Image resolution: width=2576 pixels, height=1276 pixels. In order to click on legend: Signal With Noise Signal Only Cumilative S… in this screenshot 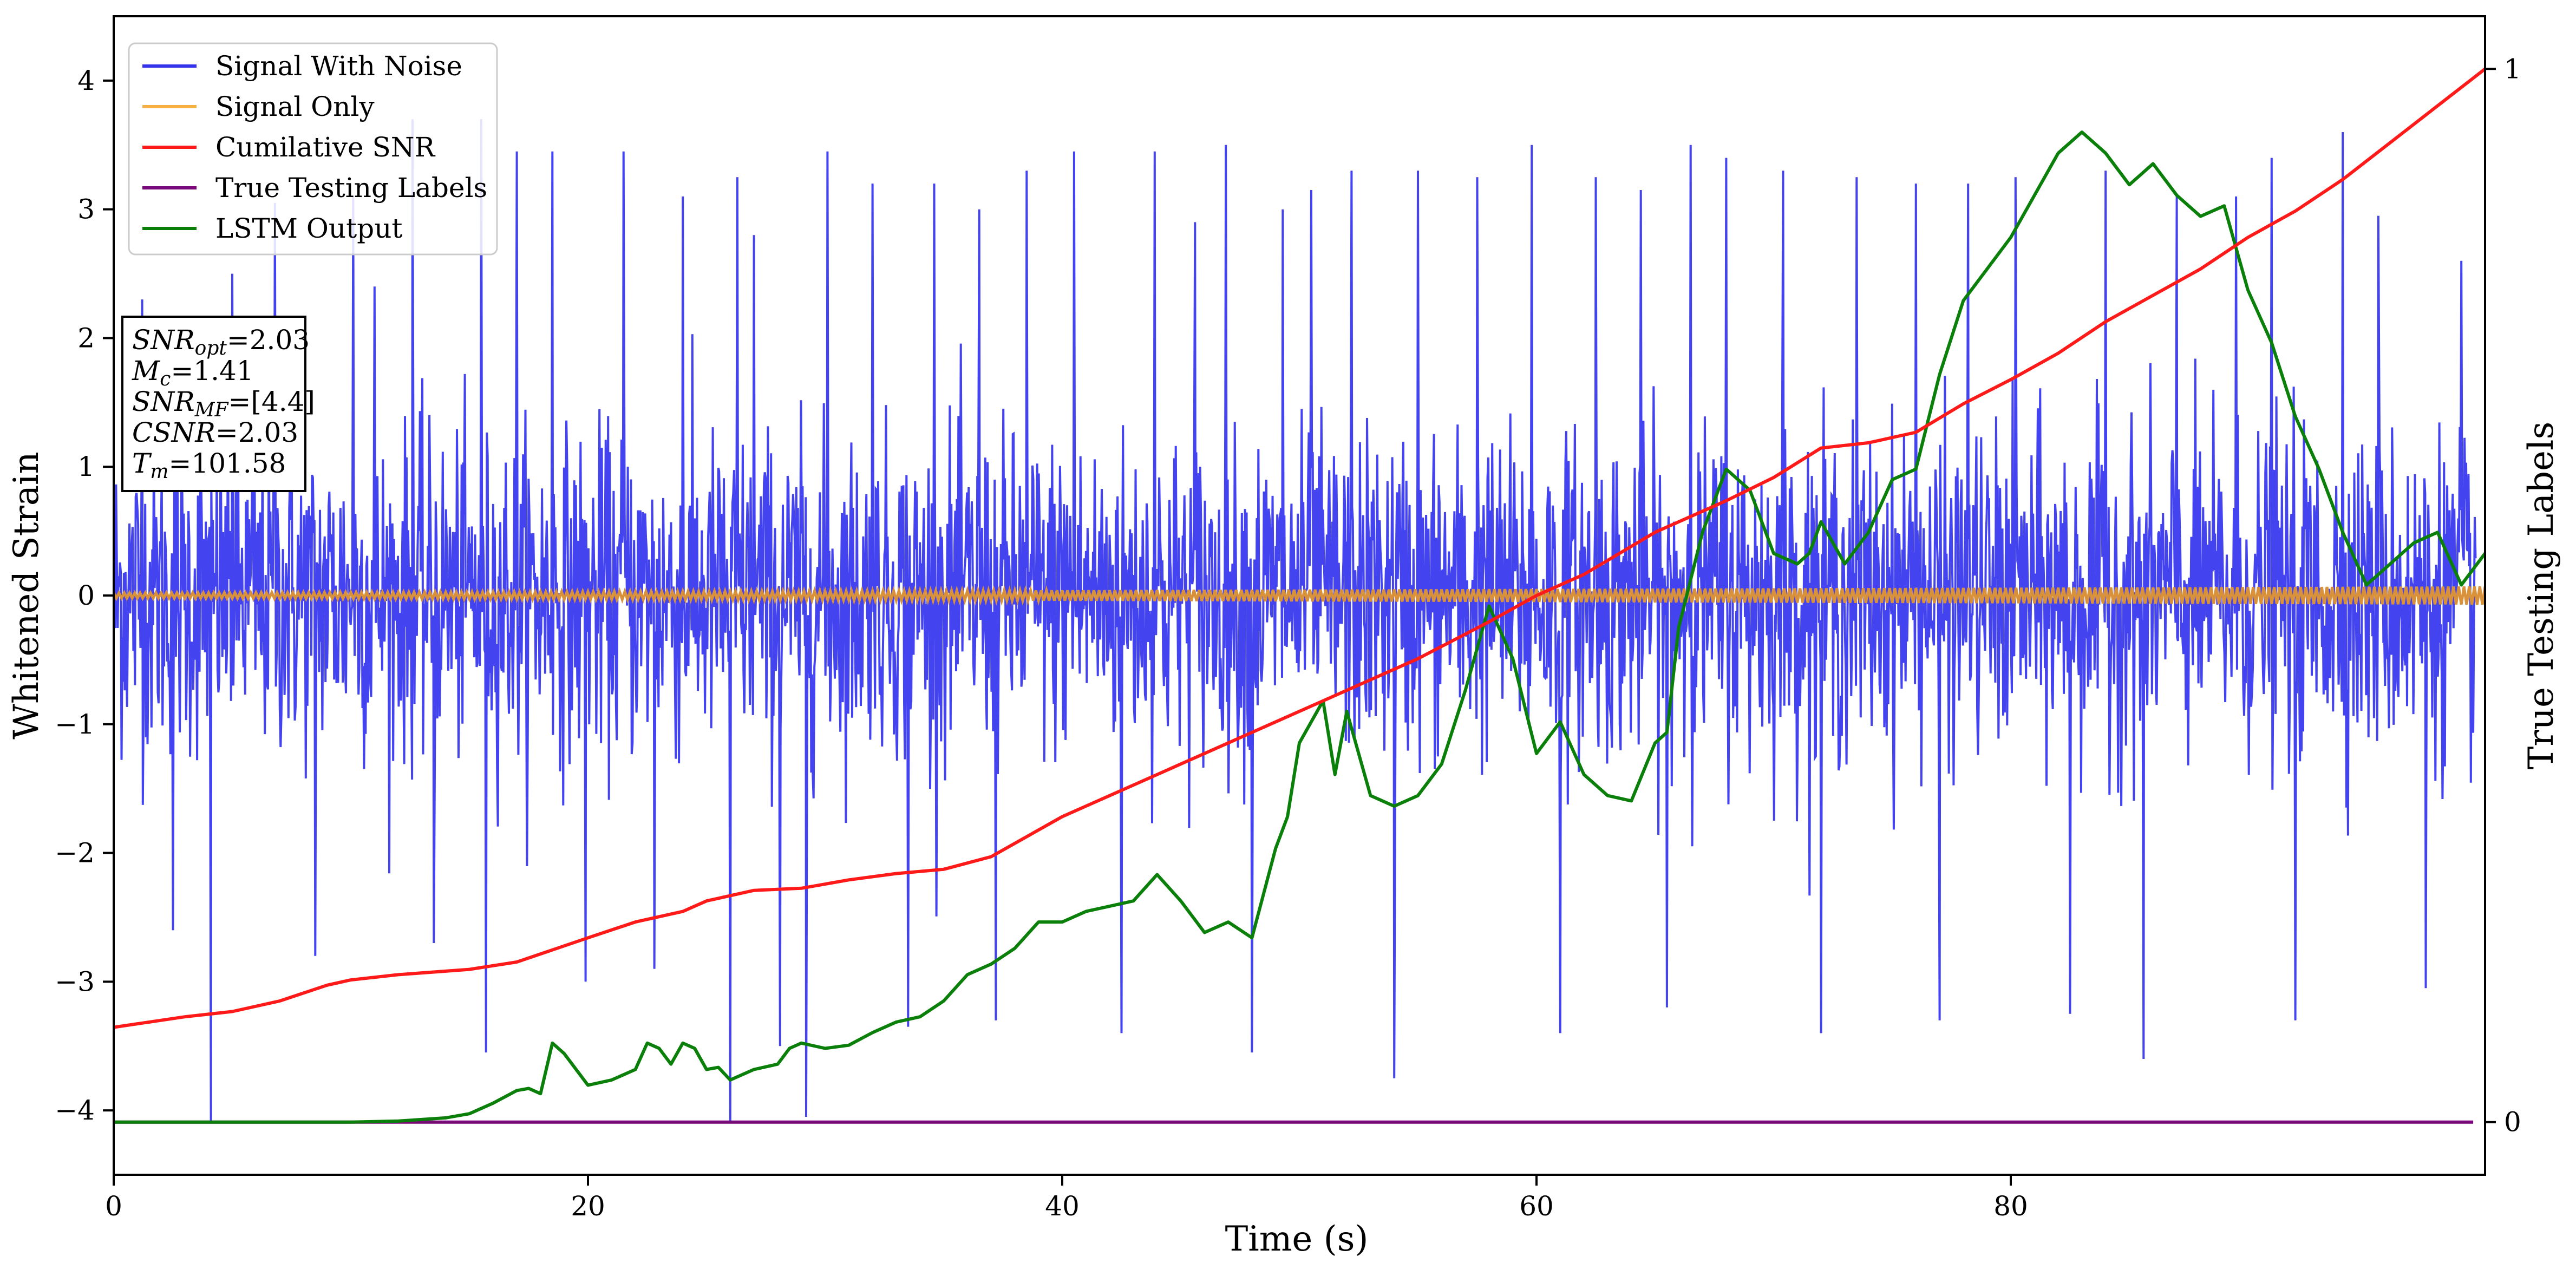, I will do `click(313, 149)`.